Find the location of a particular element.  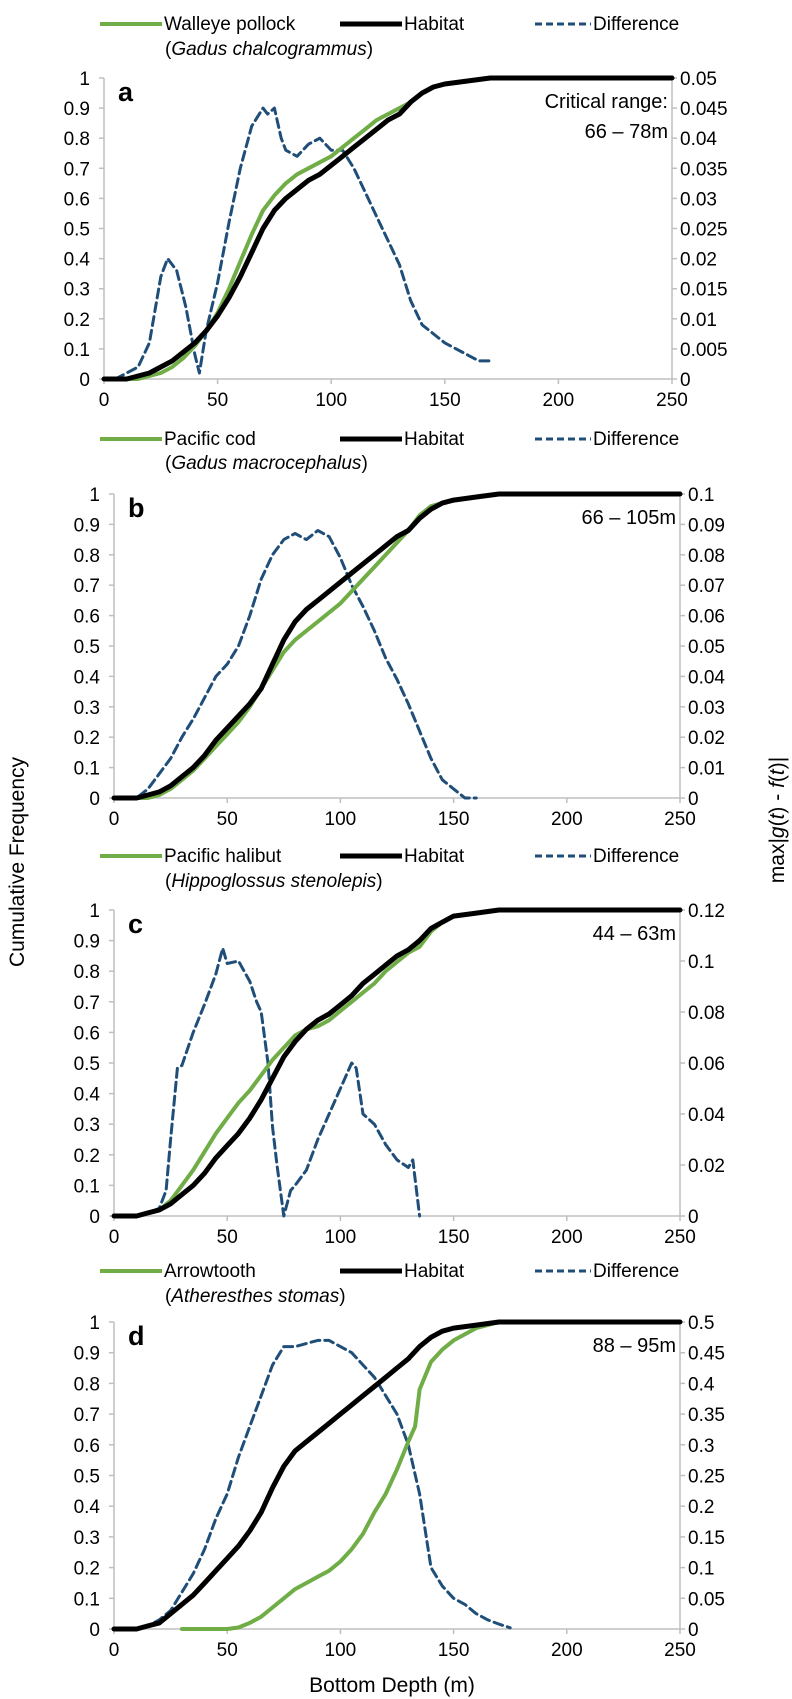

y-tick-label-right: 0.015 is located at coordinates (704, 290).